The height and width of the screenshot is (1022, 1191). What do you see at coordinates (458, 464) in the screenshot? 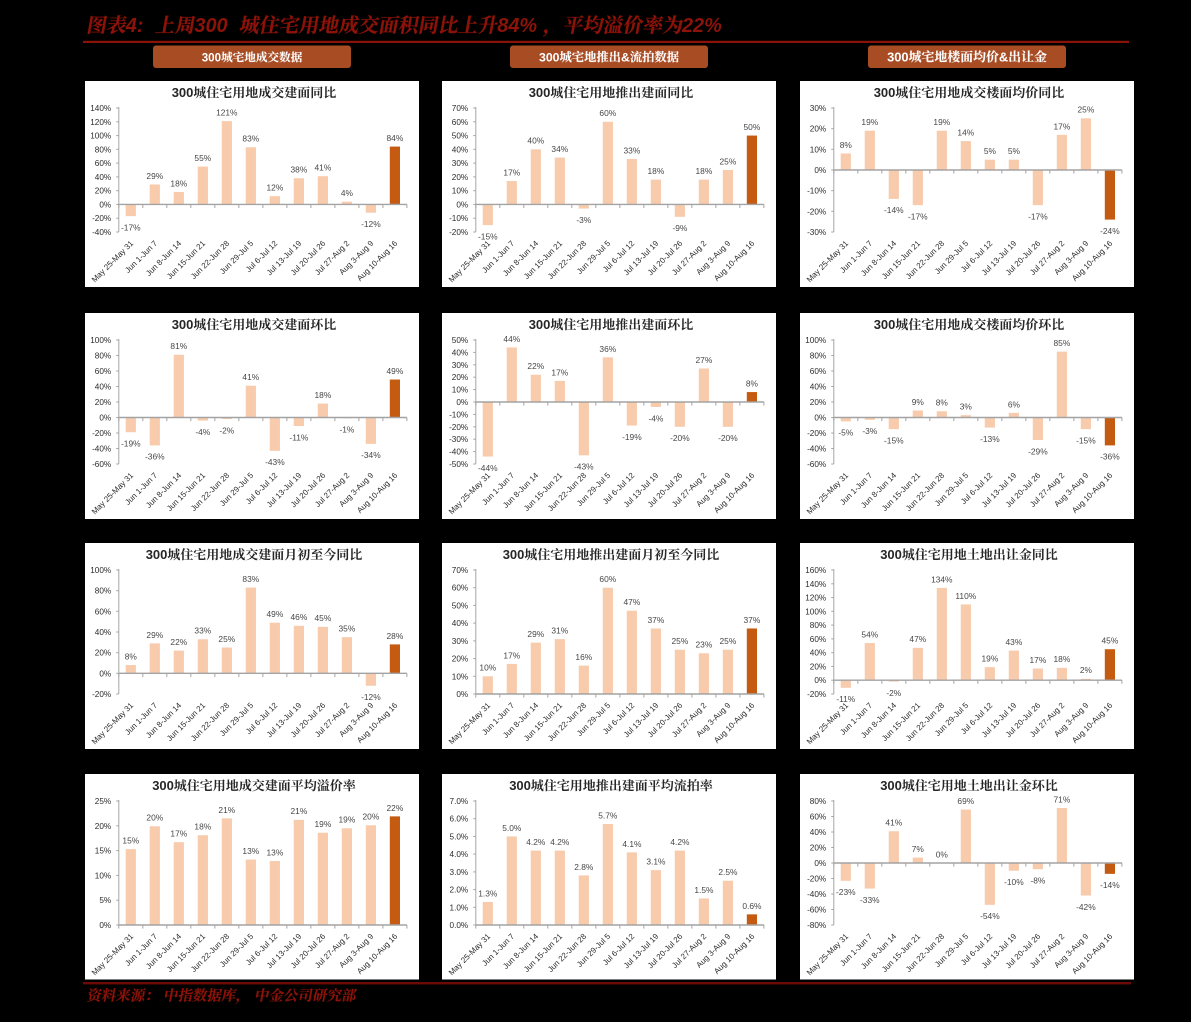
I see `svg-text: -50%` at bounding box center [458, 464].